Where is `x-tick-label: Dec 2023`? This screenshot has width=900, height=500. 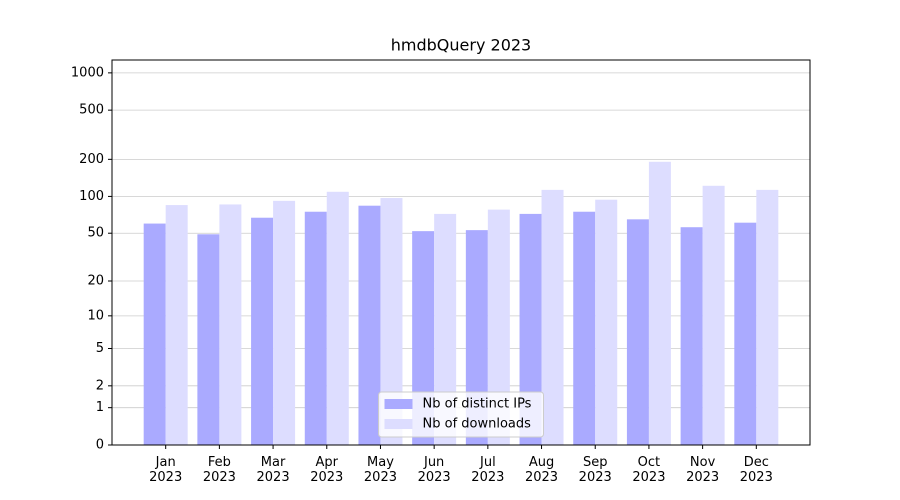 x-tick-label: Dec 2023 is located at coordinates (756, 470).